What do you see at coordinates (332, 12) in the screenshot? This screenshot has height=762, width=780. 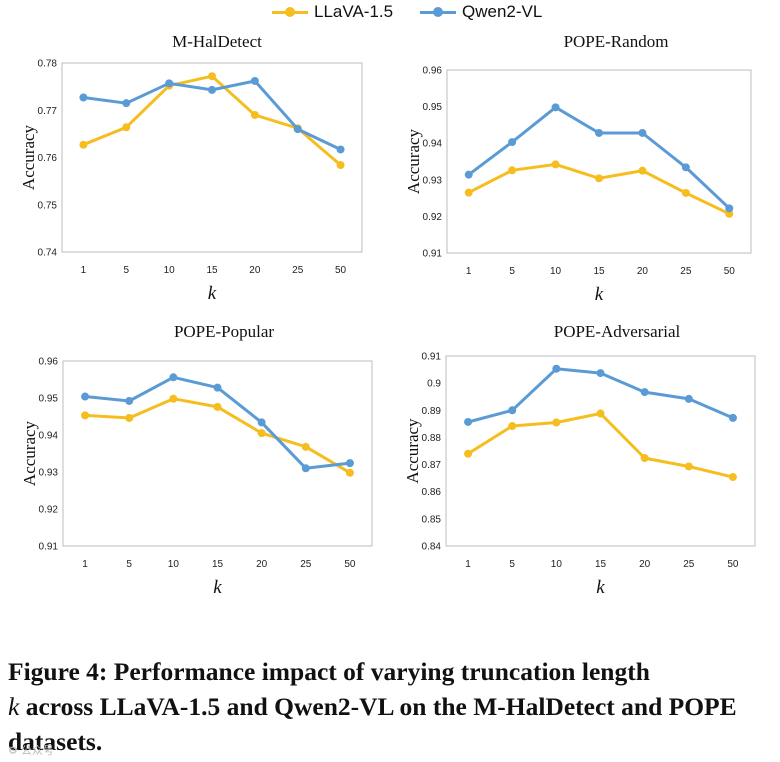 I see `legend-item-llava: LLaVA-1.5` at bounding box center [332, 12].